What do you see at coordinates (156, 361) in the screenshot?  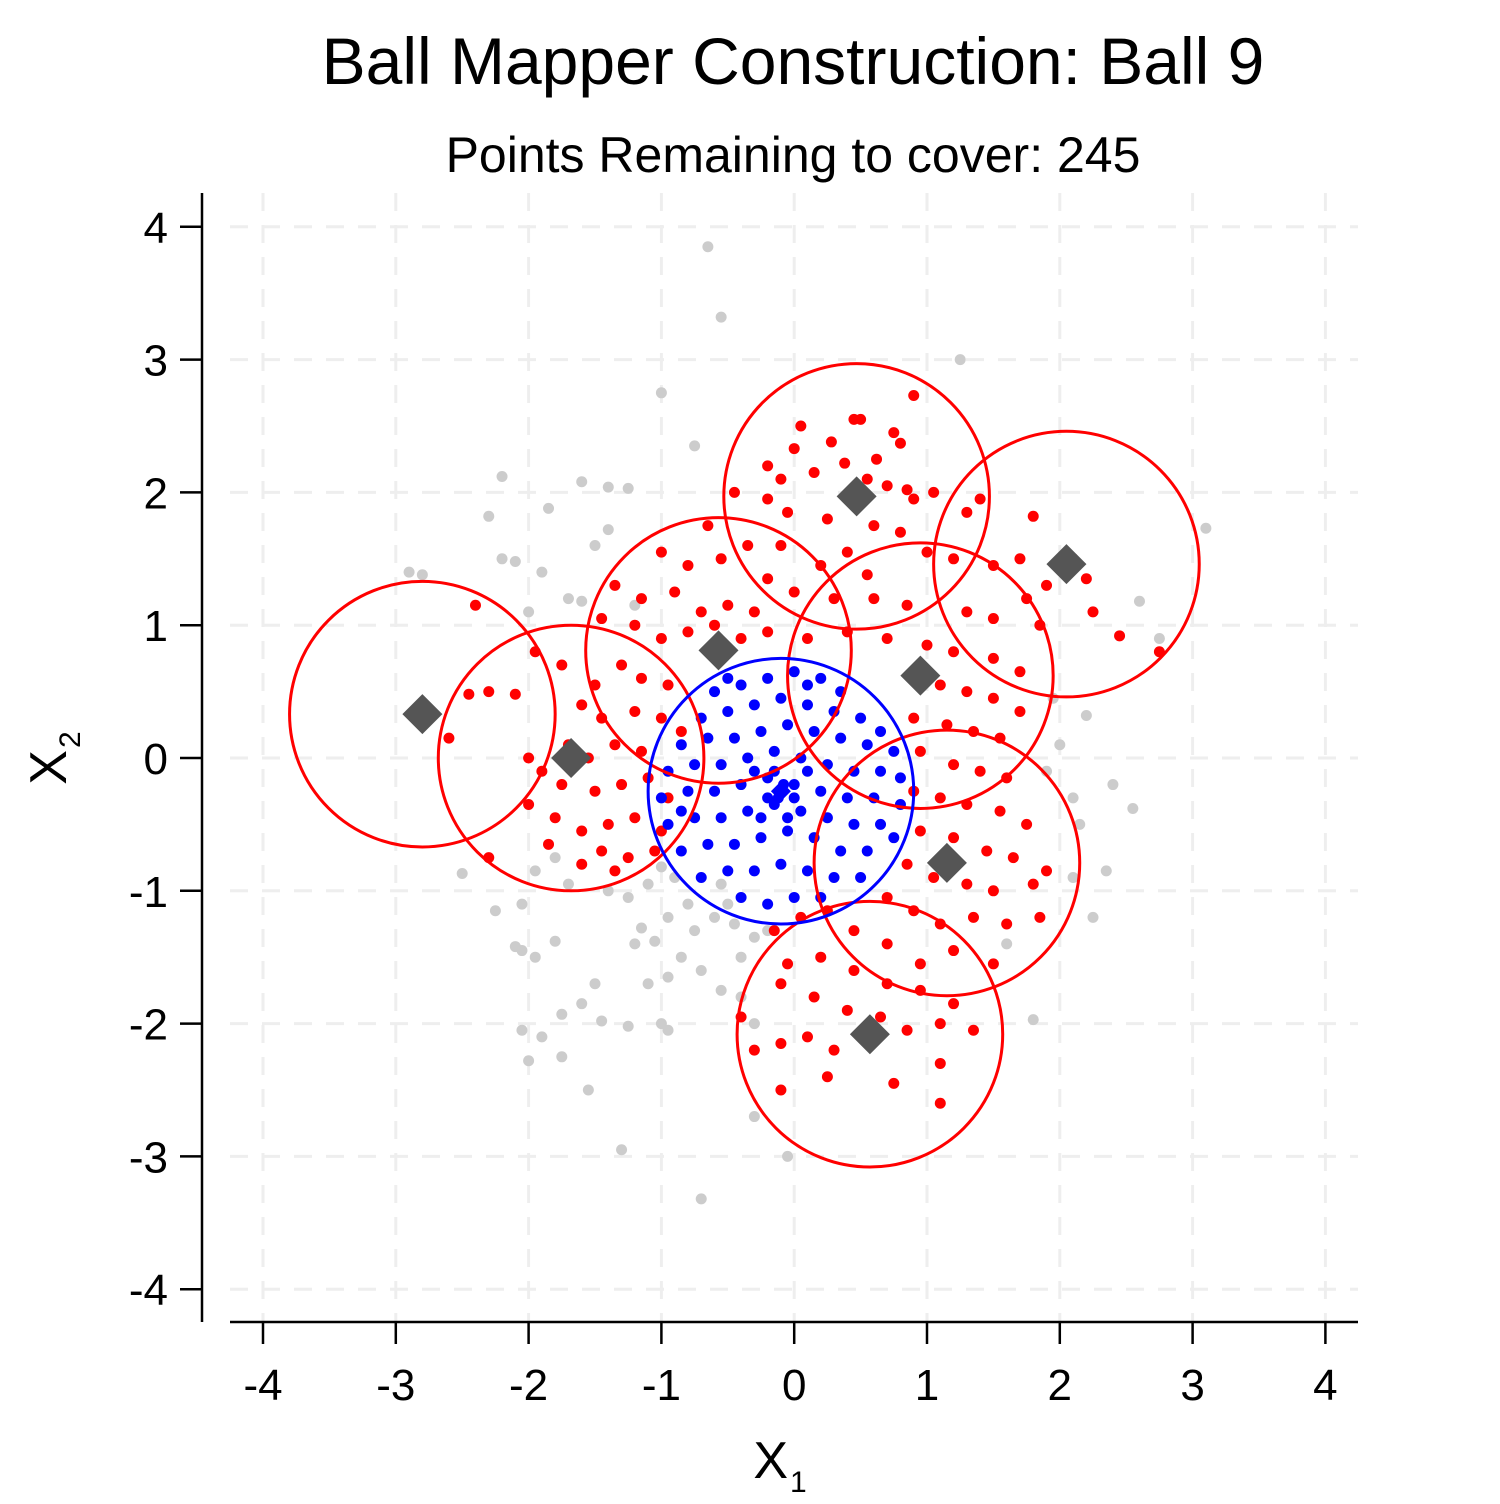 I see `y-tick-label-7: 3` at bounding box center [156, 361].